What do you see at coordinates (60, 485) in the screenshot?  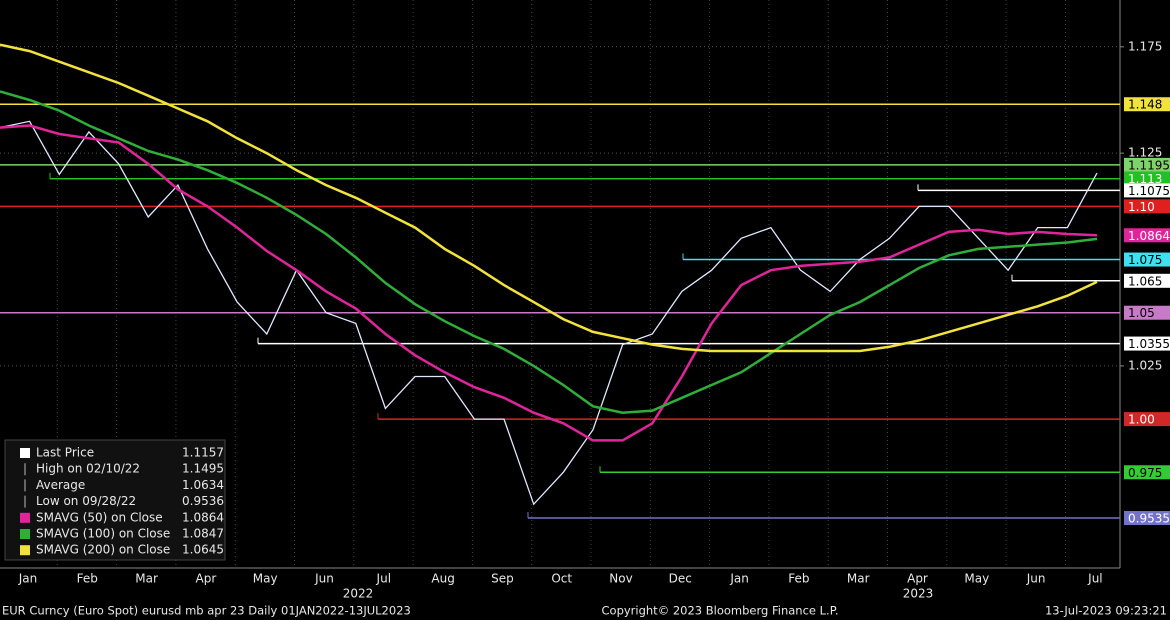 I see `legend-label: Average` at bounding box center [60, 485].